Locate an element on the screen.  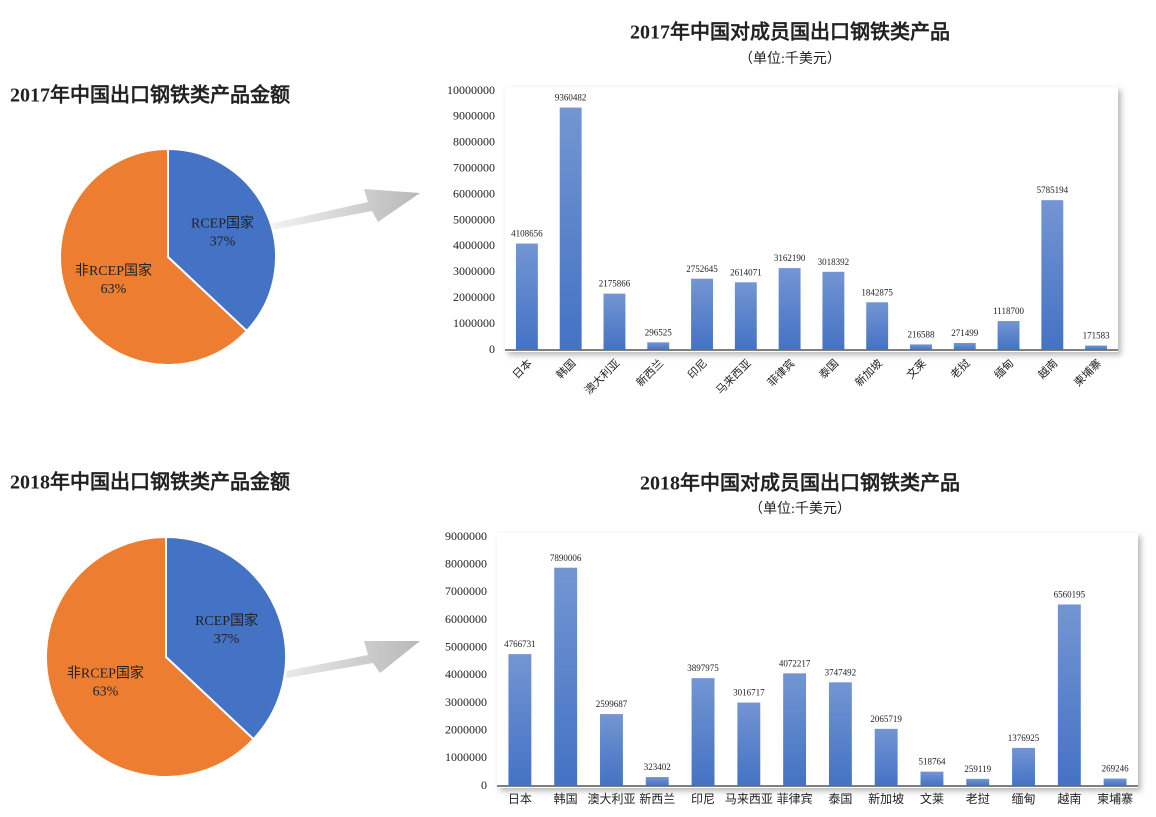
y-tick-label: 10000000 is located at coordinates (471, 90).